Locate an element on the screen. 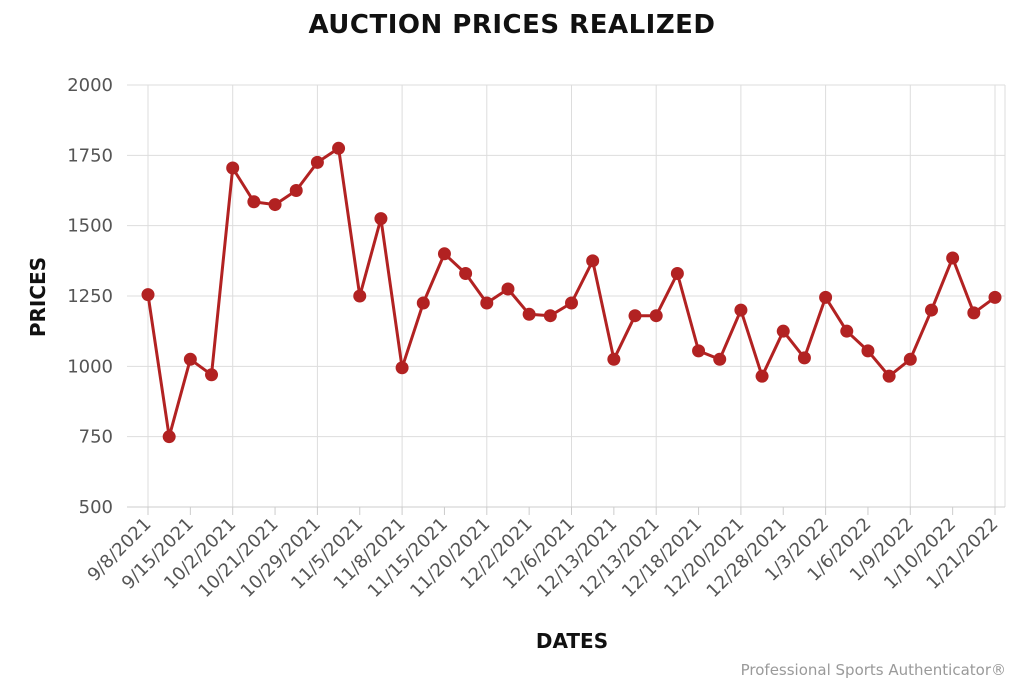 The image size is (1024, 683). y-tick-label: 1250 is located at coordinates (90, 296).